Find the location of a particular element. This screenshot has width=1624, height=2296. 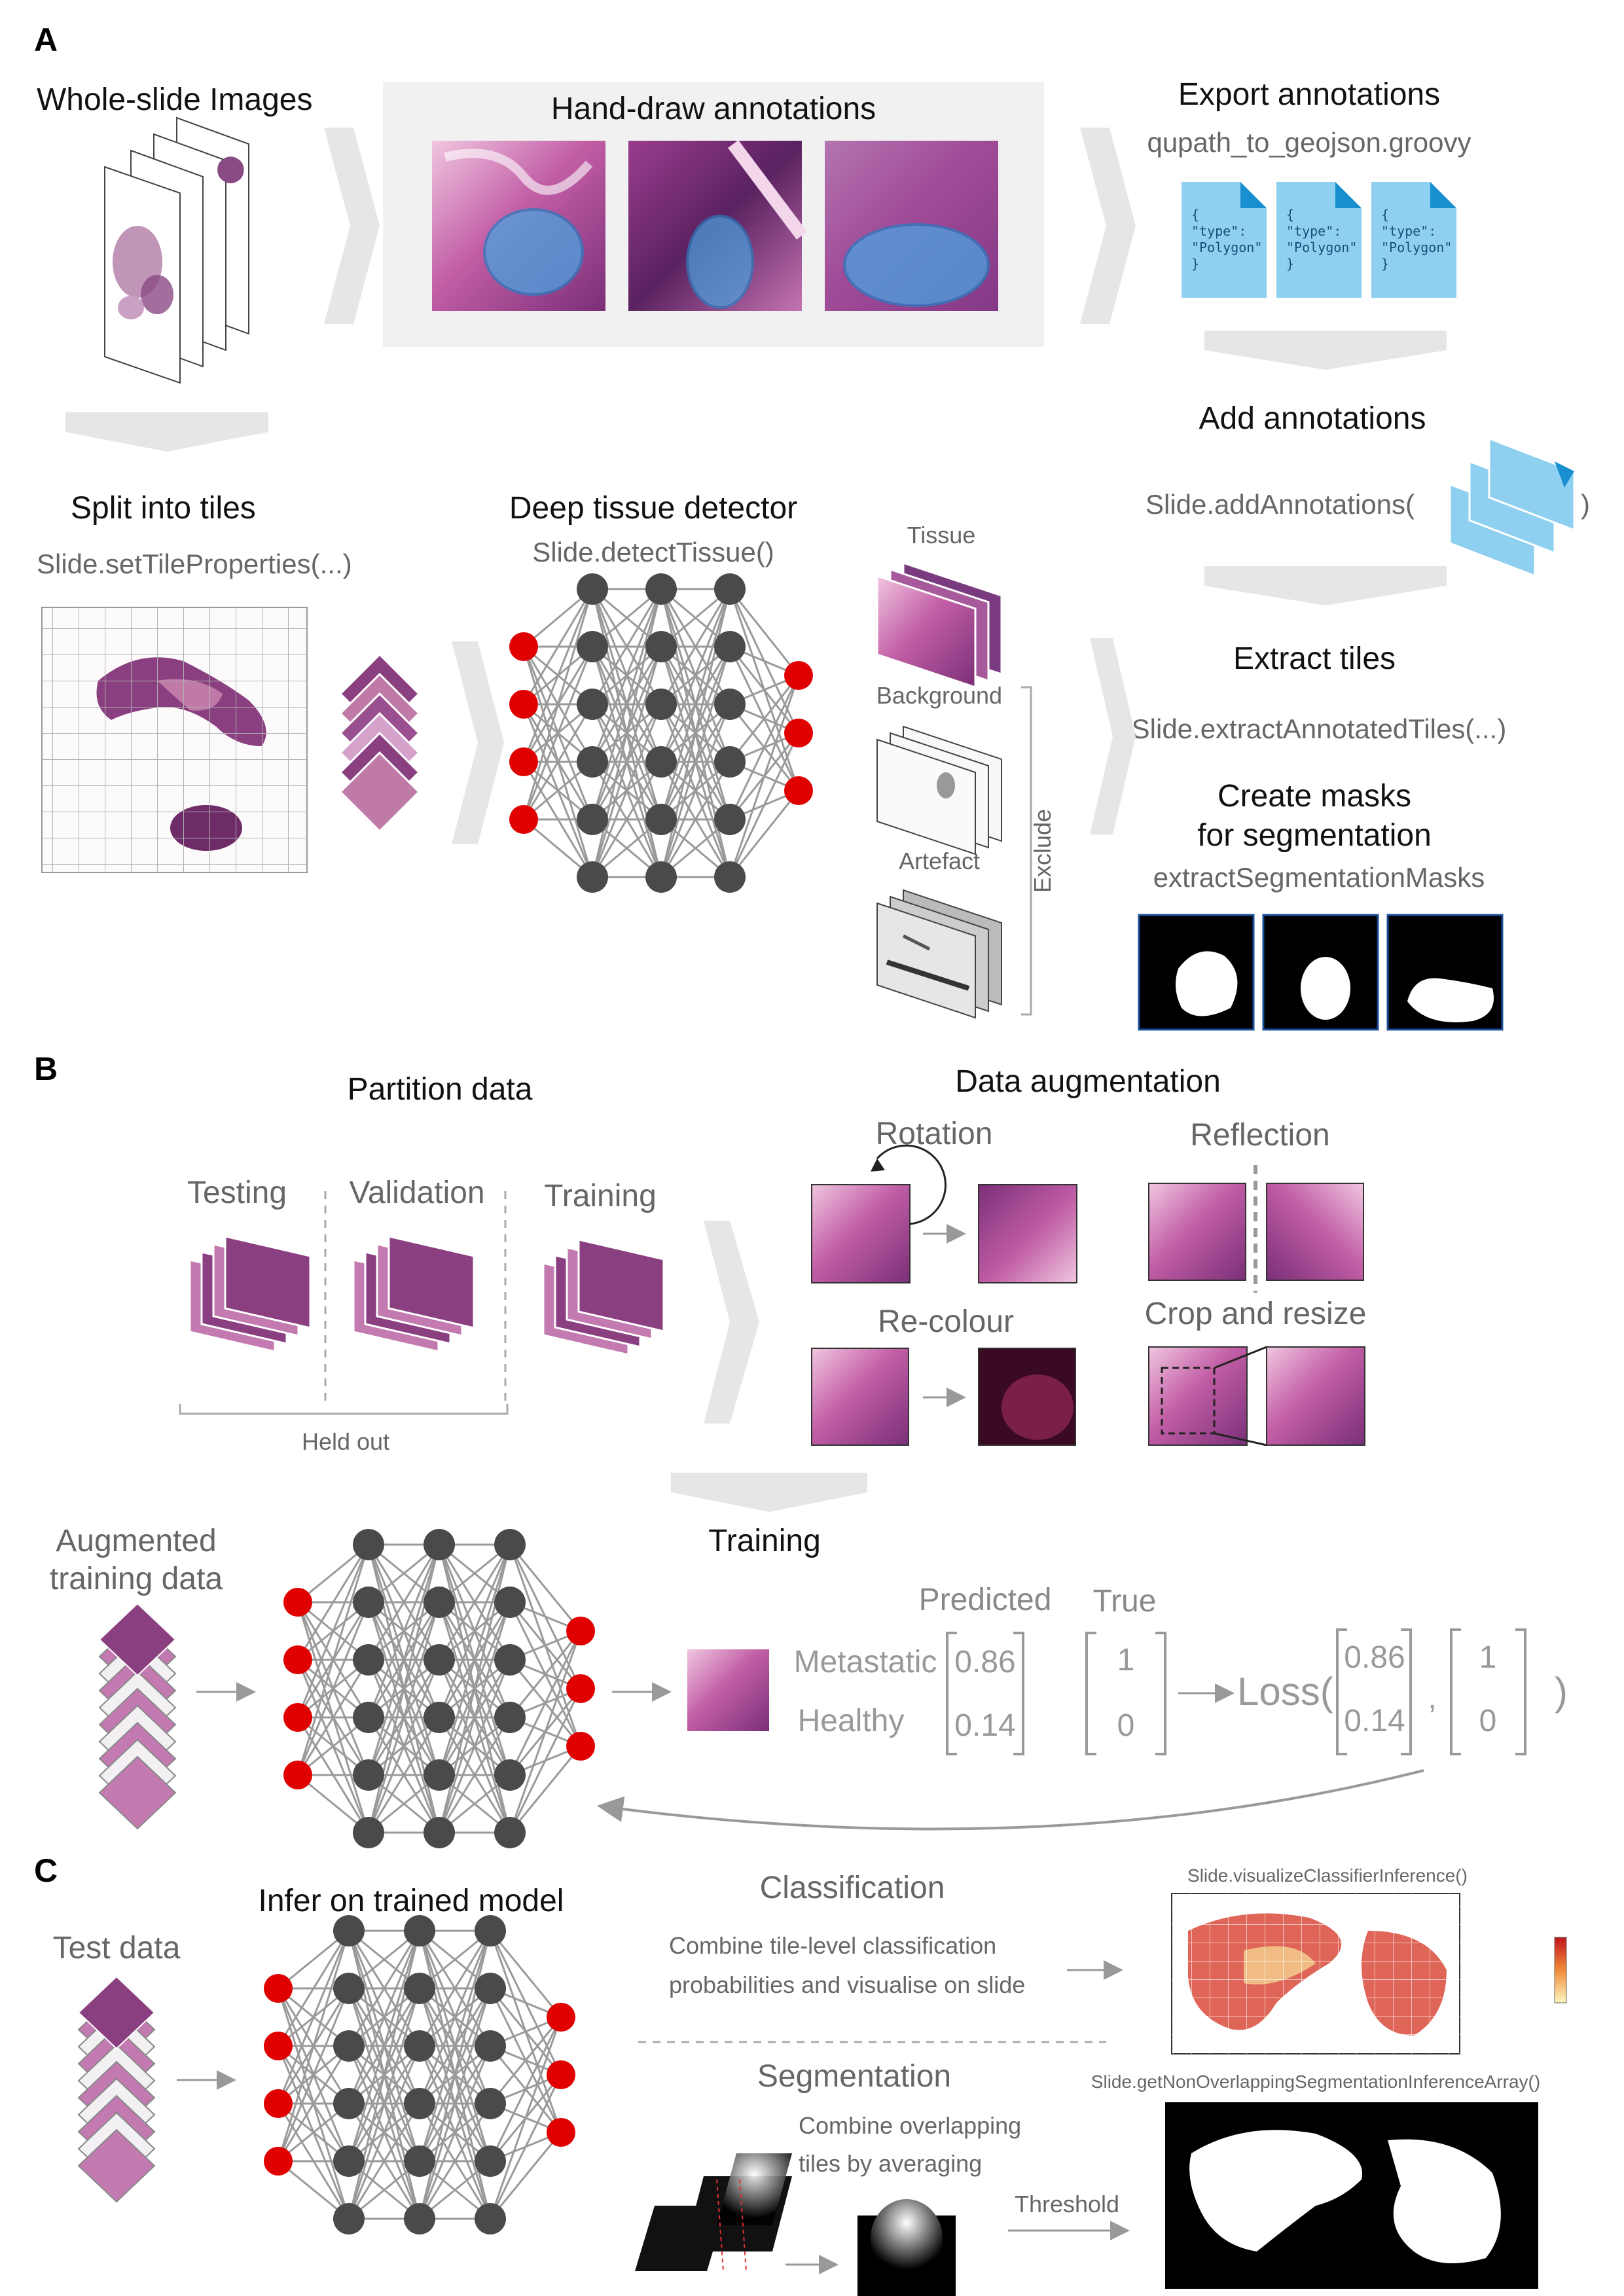

held-out-bracket is located at coordinates (344, 1409).